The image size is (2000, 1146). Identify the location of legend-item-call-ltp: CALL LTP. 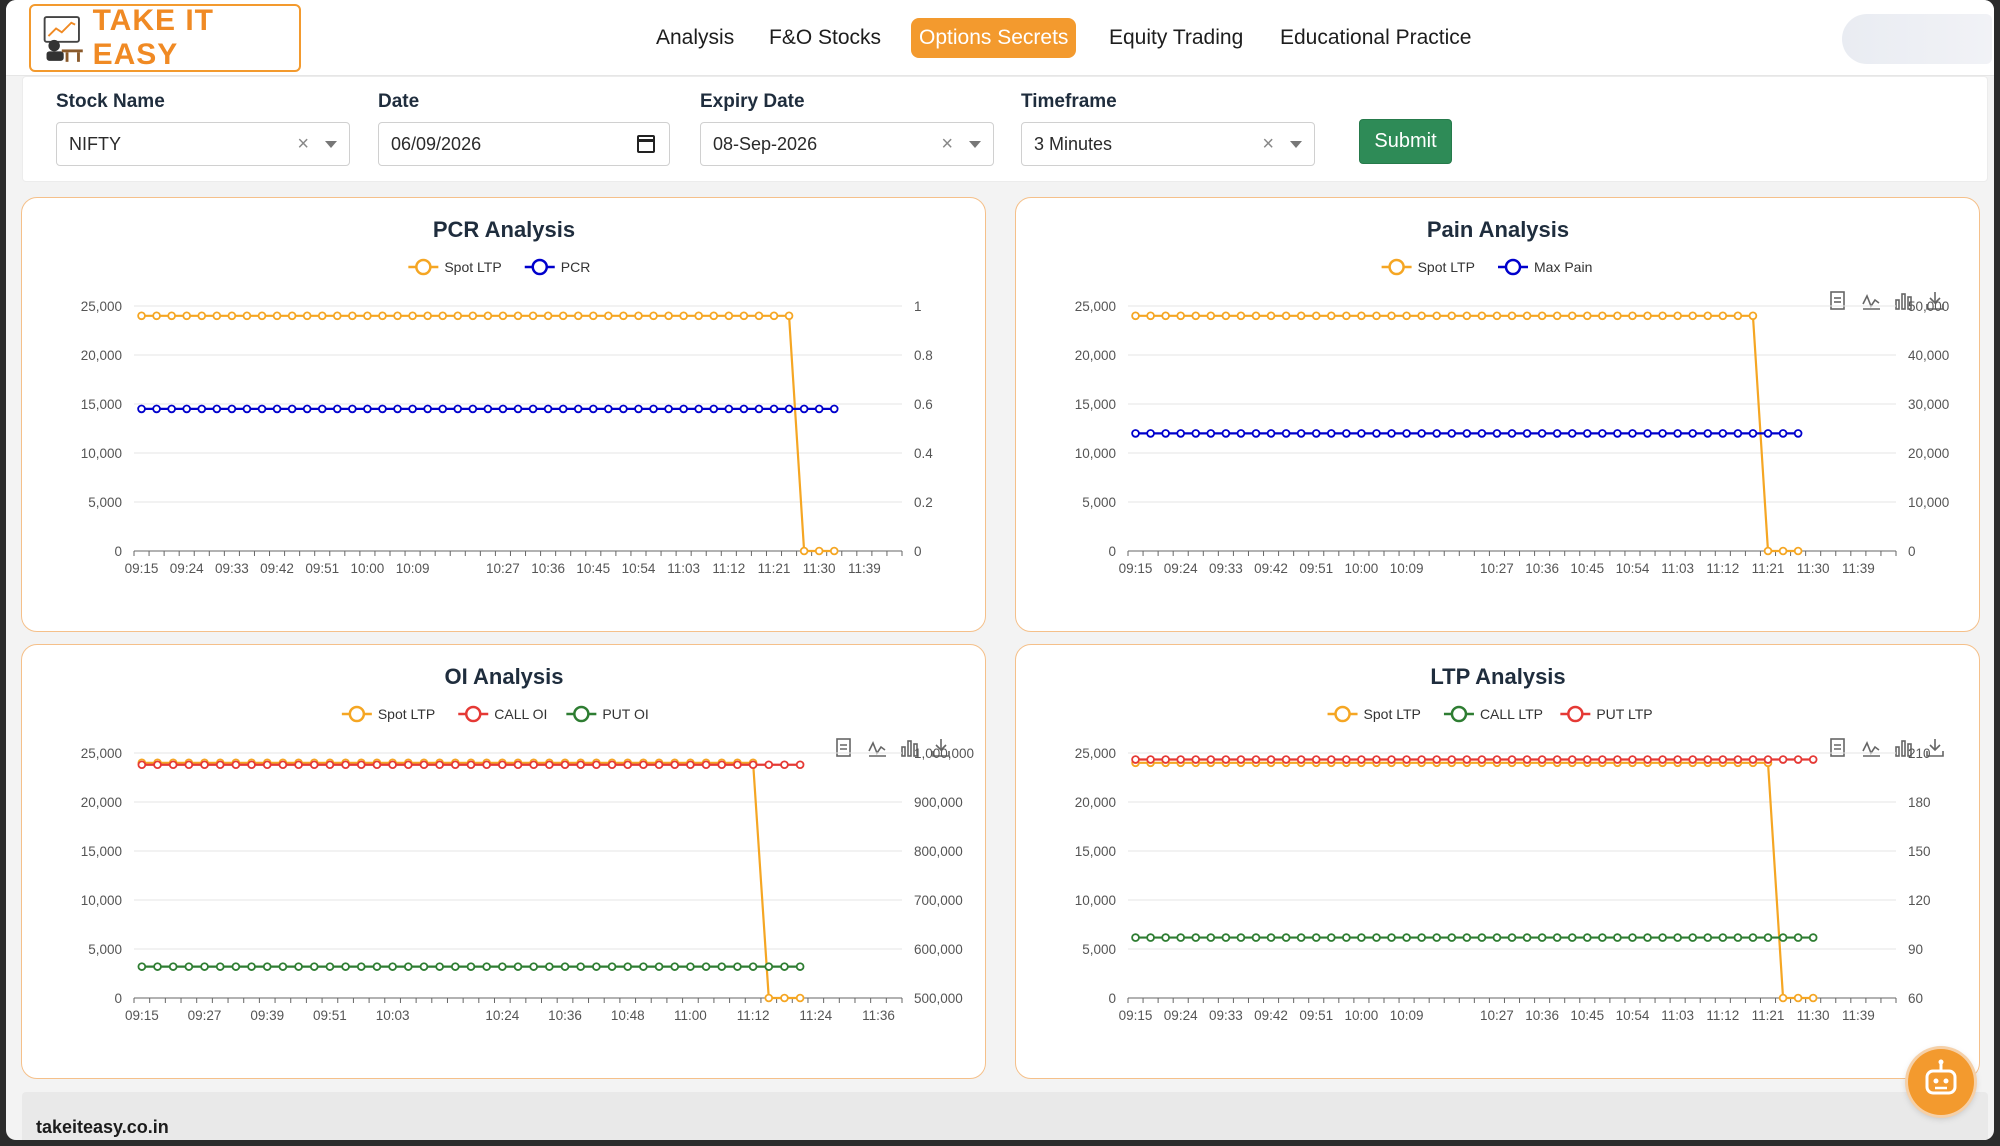
(1493, 714).